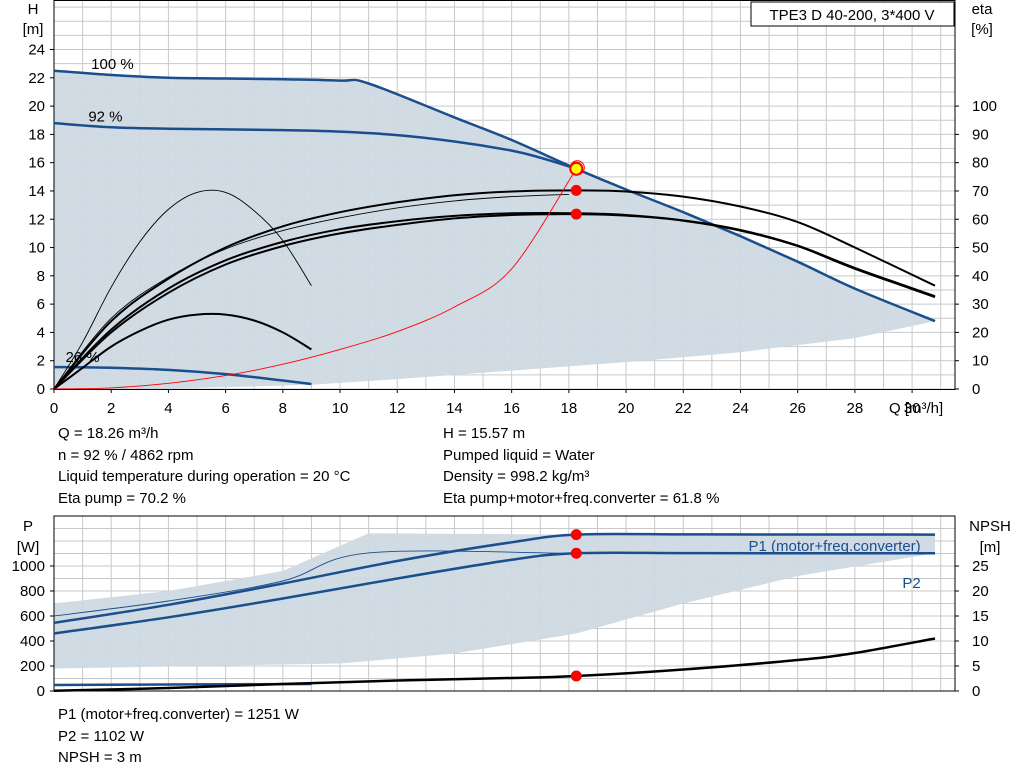  What do you see at coordinates (36, 248) in the screenshot?
I see `y-tick-label: 10` at bounding box center [36, 248].